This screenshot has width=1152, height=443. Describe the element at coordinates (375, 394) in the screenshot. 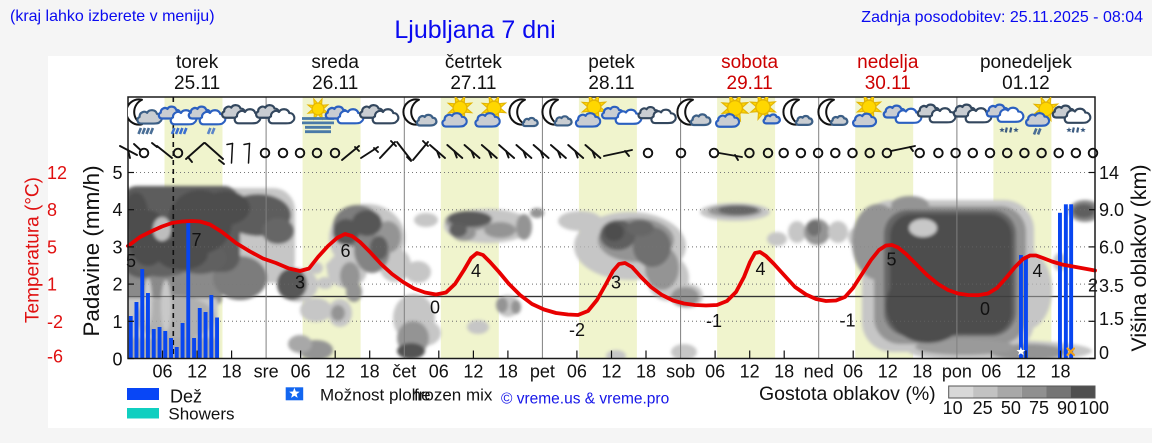

I see `svg-text: Možnost plohe` at that location.